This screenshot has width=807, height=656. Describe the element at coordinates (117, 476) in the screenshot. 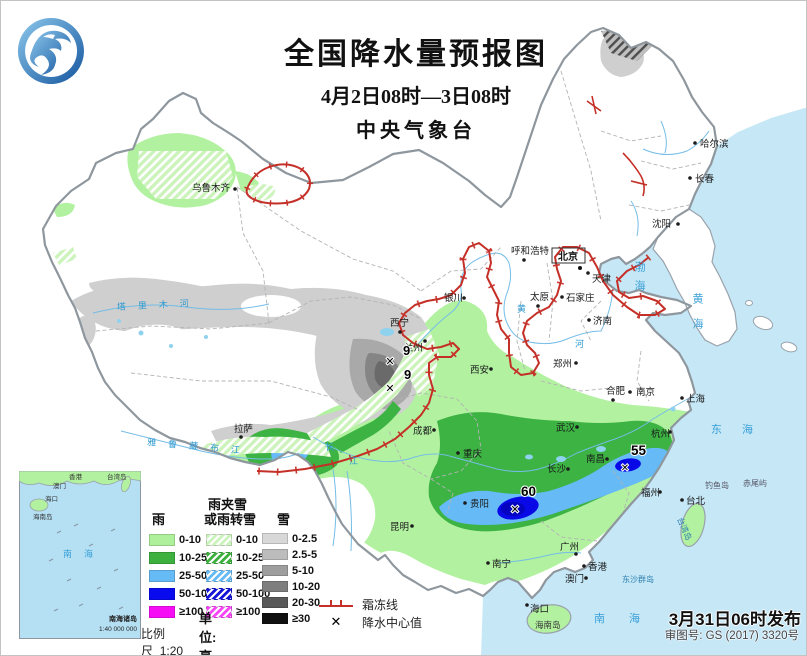

I see `inset-label-taiwan: 台湾岛` at that location.